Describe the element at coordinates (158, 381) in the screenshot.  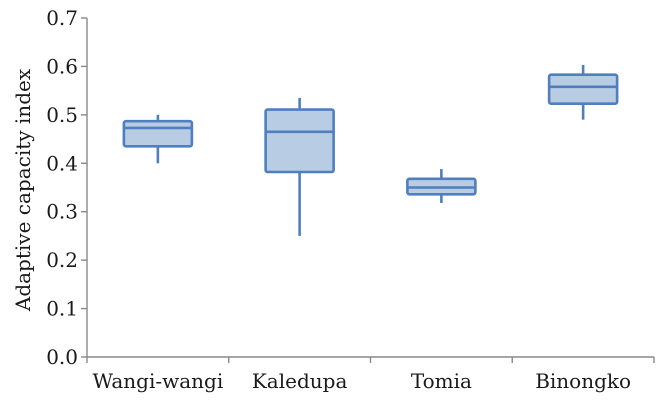
I see `x-tick-label: Wangi-wangi` at that location.